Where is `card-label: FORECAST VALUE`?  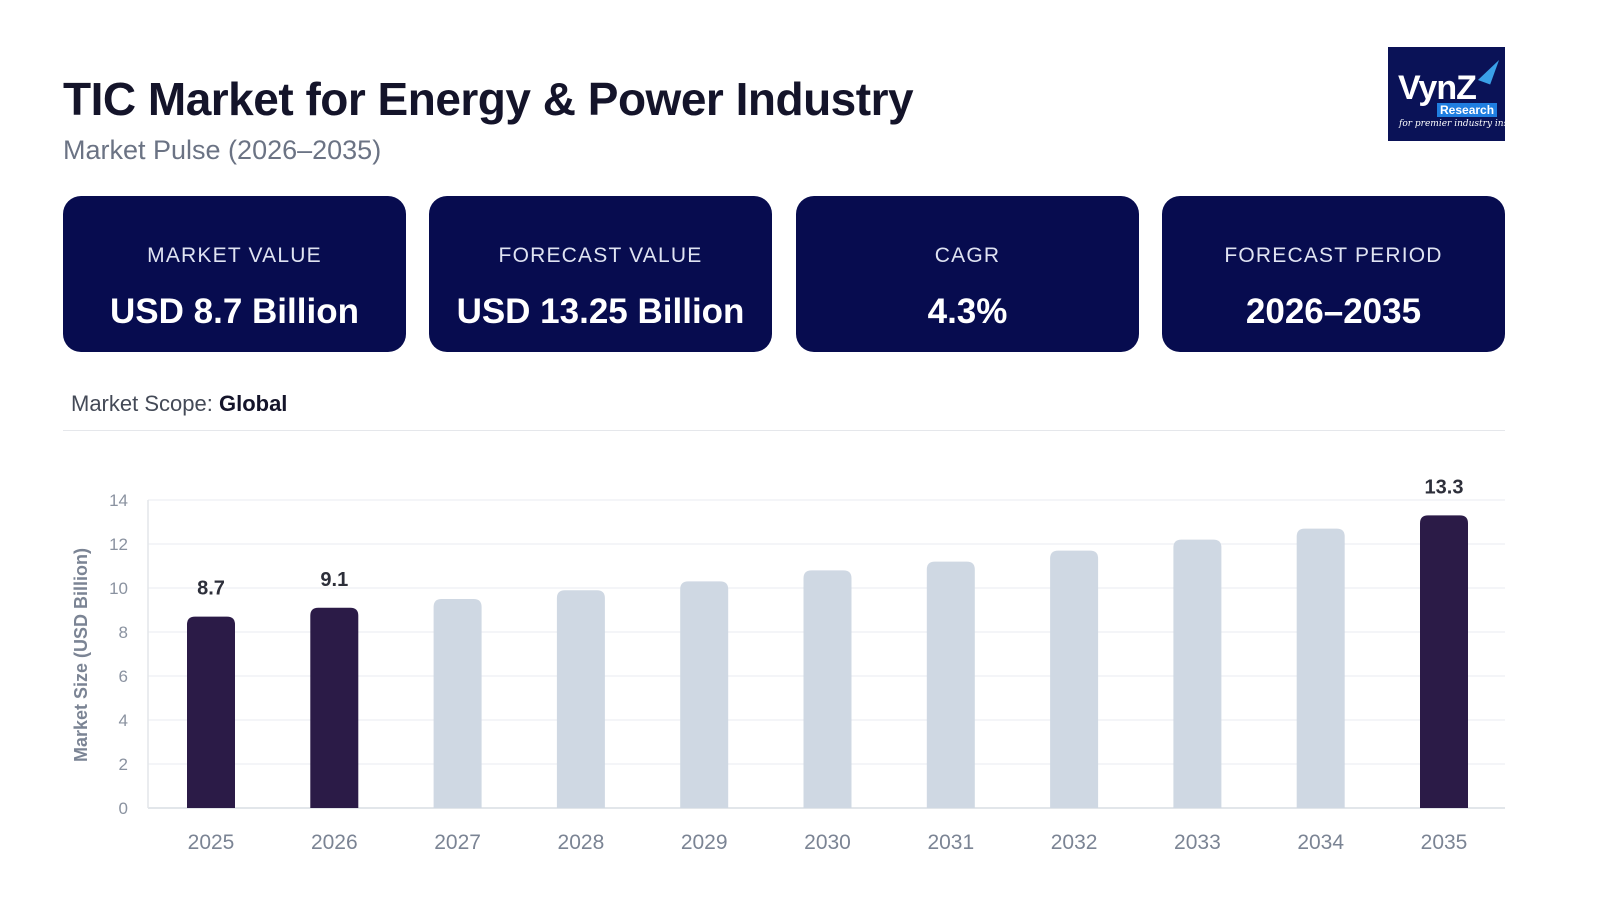 card-label: FORECAST VALUE is located at coordinates (600, 255).